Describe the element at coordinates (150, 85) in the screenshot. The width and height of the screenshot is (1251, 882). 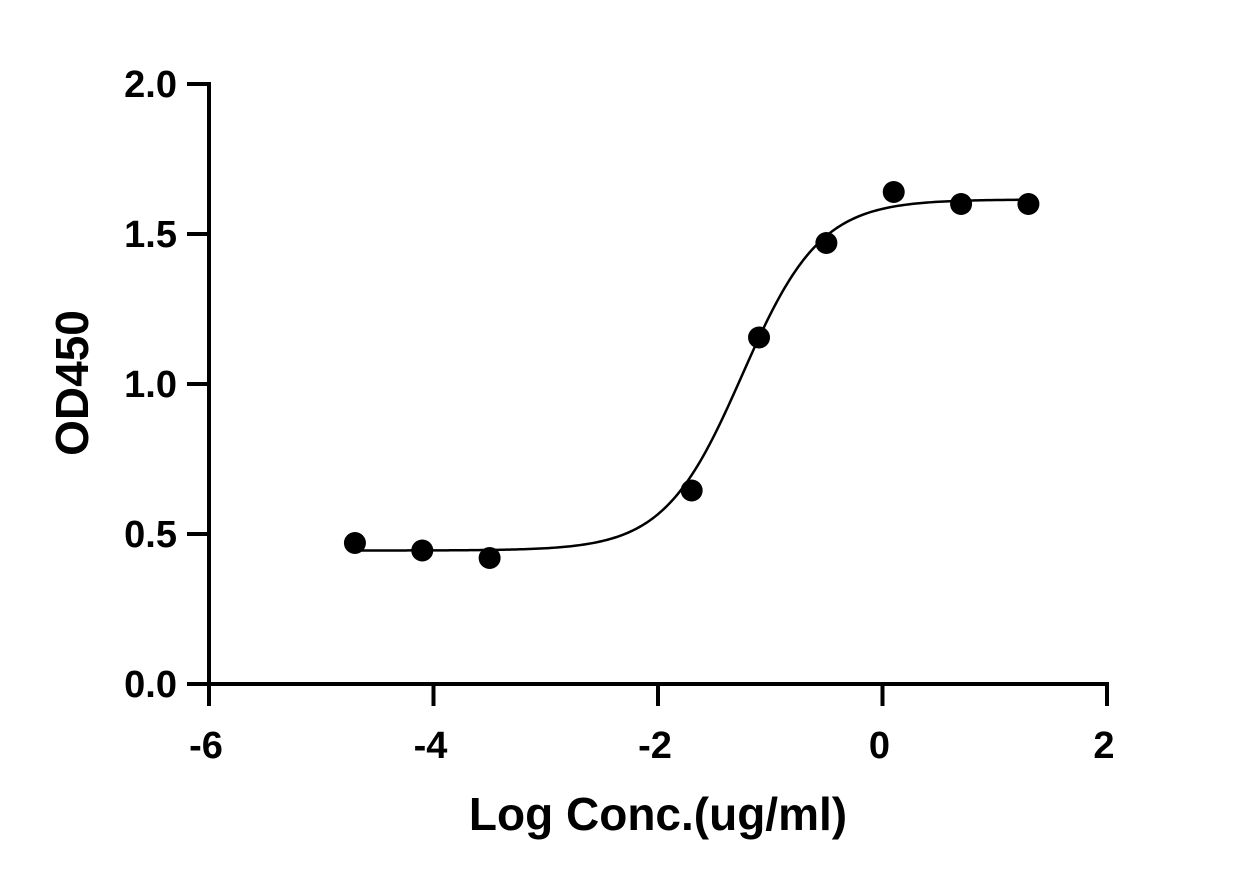
I see `y-tick-label: 2.0` at that location.